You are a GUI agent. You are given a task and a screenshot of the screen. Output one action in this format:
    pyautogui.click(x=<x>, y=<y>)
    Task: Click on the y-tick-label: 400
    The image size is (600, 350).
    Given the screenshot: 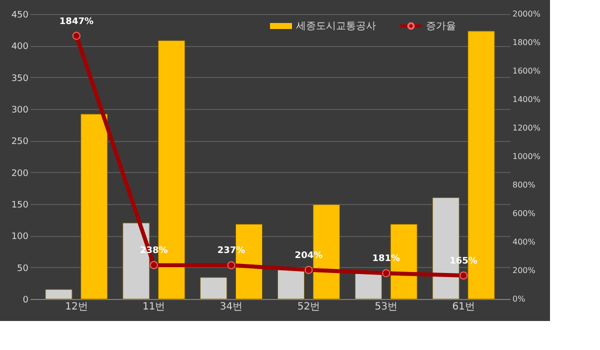 What is the action you would take?
    pyautogui.click(x=20, y=47)
    